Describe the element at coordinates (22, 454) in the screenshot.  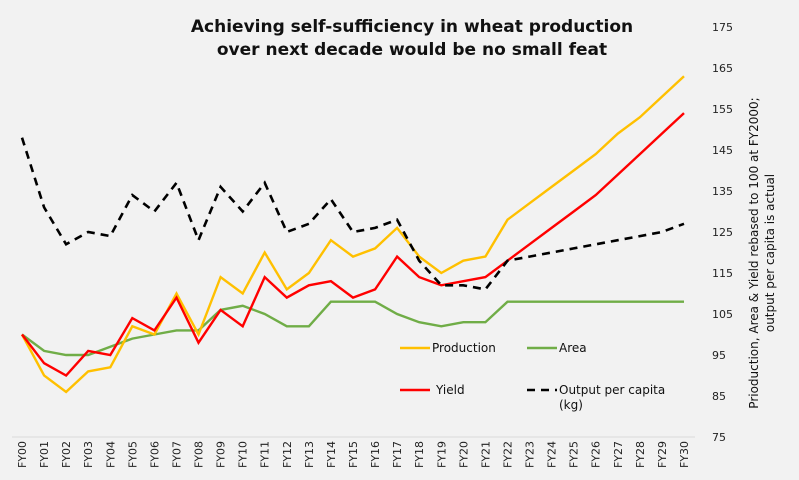
I see `x-tick-label: FY00` at that location.